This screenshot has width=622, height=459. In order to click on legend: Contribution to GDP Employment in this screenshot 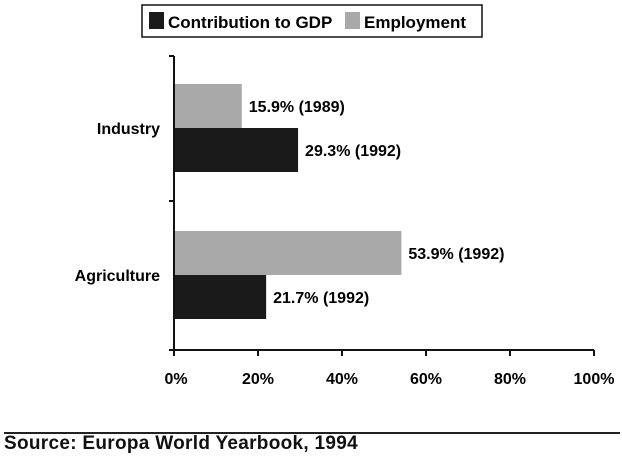, I will do `click(312, 21)`.